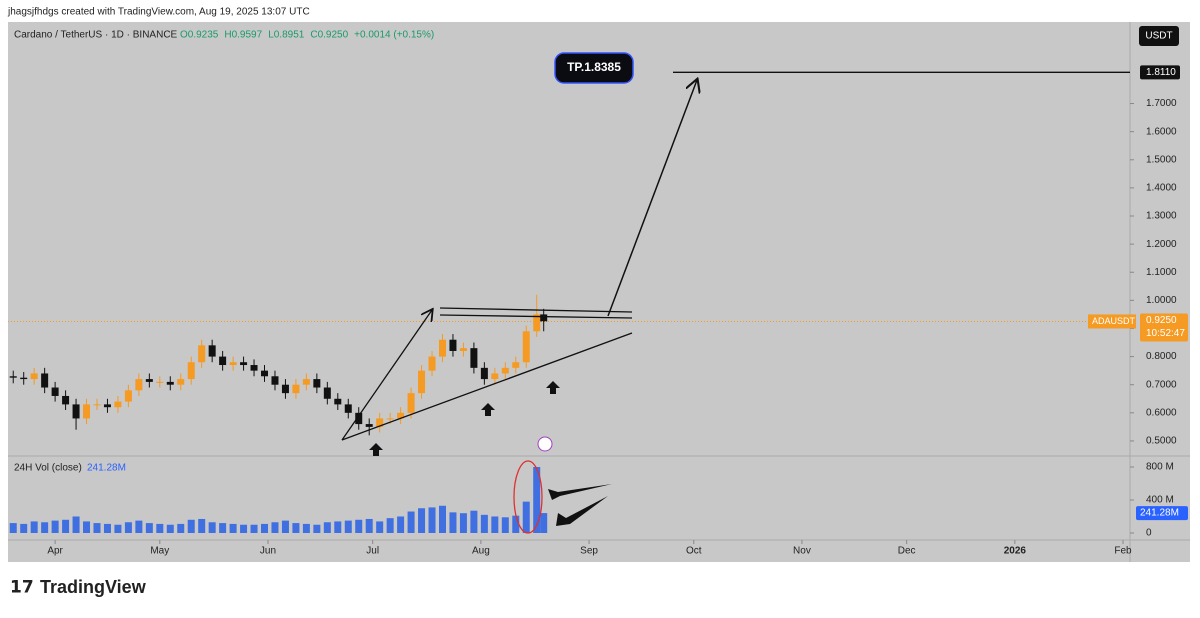 The image size is (1200, 618). What do you see at coordinates (487, 386) in the screenshot?
I see `support-line` at bounding box center [487, 386].